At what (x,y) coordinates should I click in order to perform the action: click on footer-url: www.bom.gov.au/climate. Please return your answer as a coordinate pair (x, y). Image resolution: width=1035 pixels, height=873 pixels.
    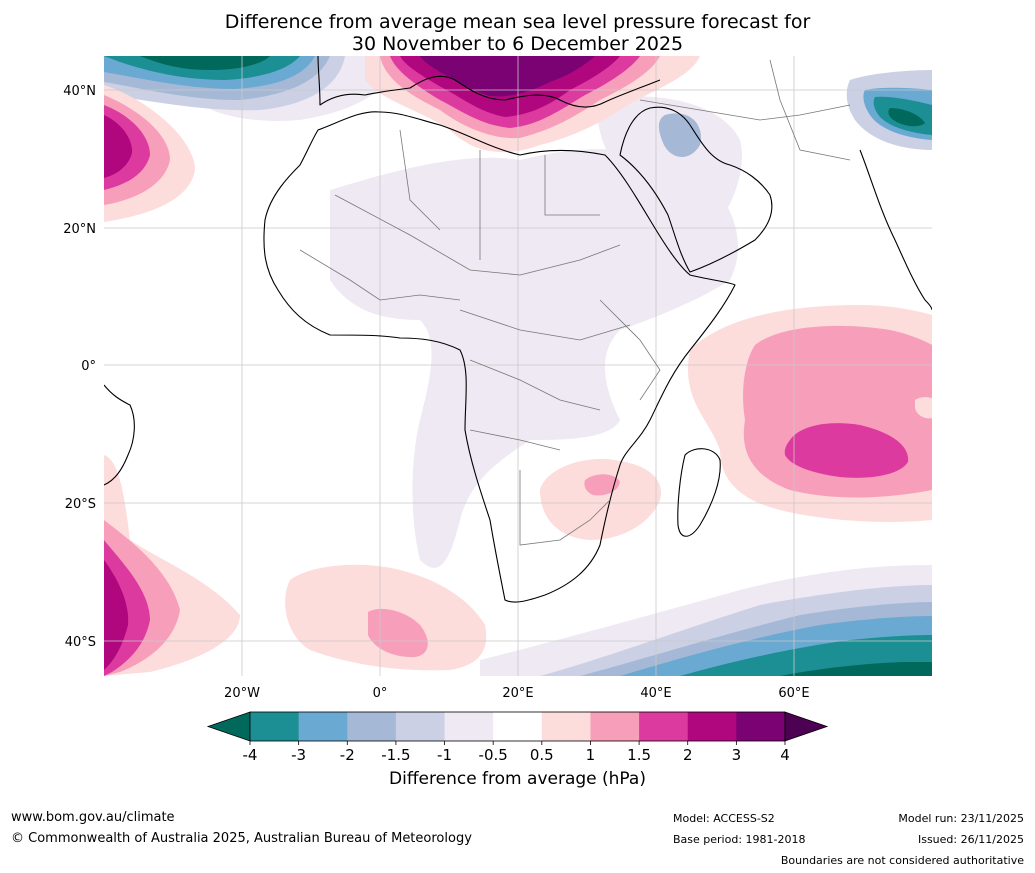
    Looking at the image, I should click on (93, 817).